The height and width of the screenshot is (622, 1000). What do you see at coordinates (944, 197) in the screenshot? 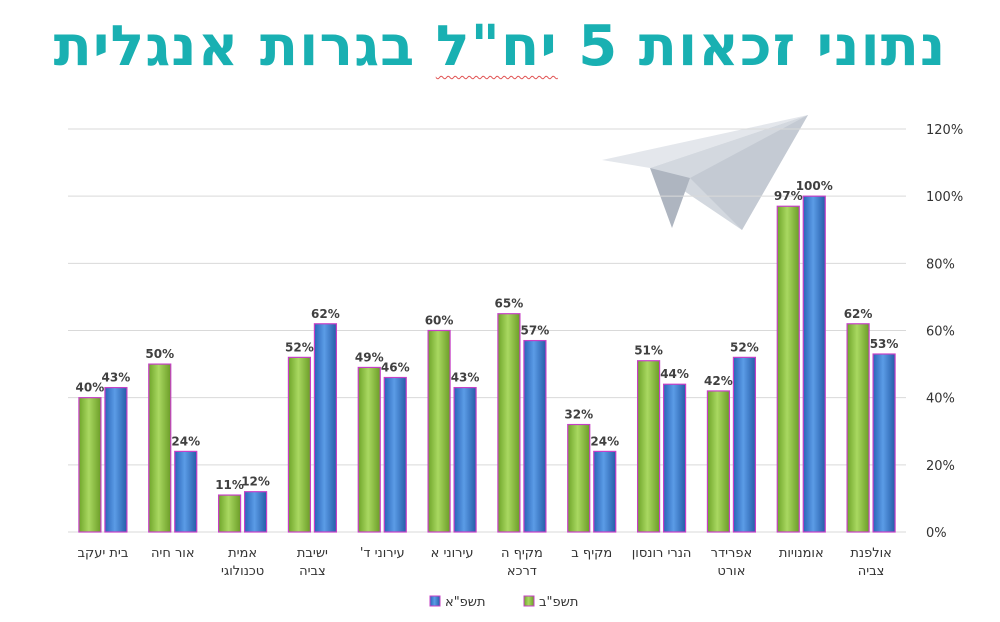
I see `y-tick-label: 100%` at bounding box center [944, 197].